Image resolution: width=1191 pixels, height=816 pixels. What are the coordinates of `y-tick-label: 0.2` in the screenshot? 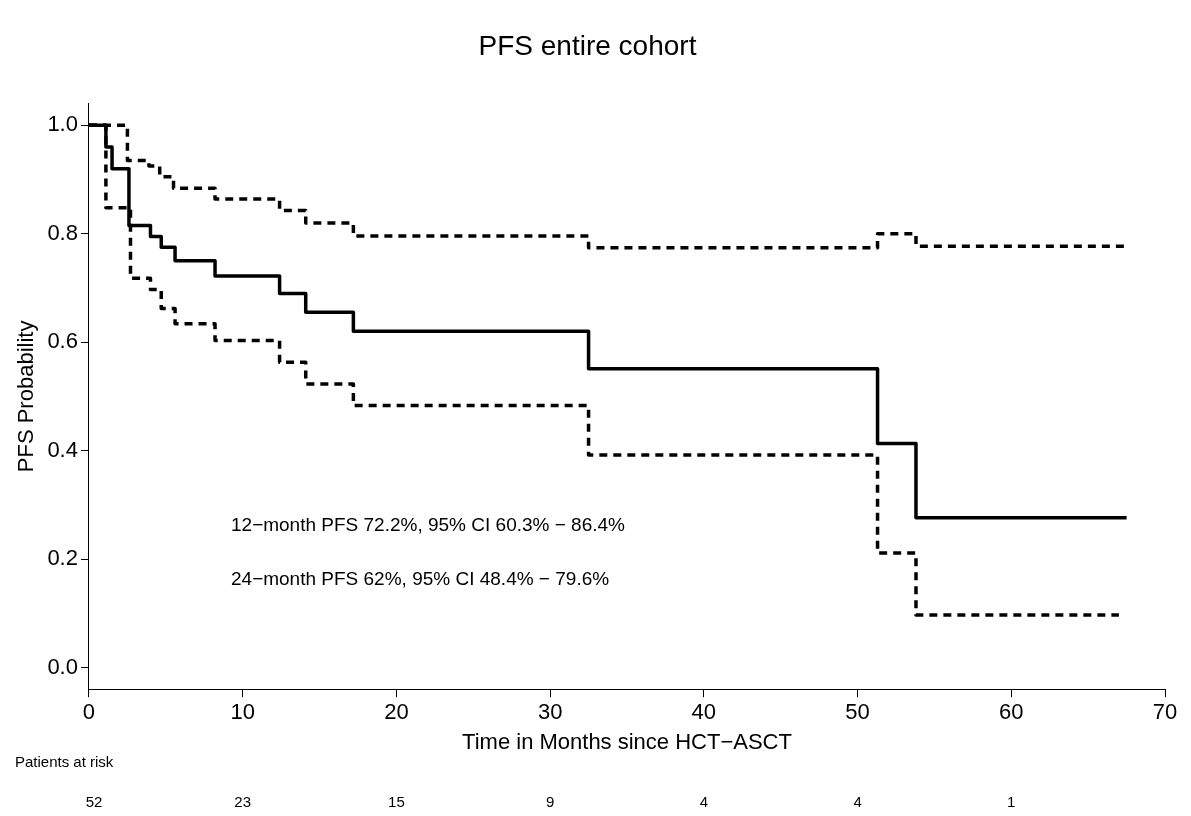 It's located at (62, 558).